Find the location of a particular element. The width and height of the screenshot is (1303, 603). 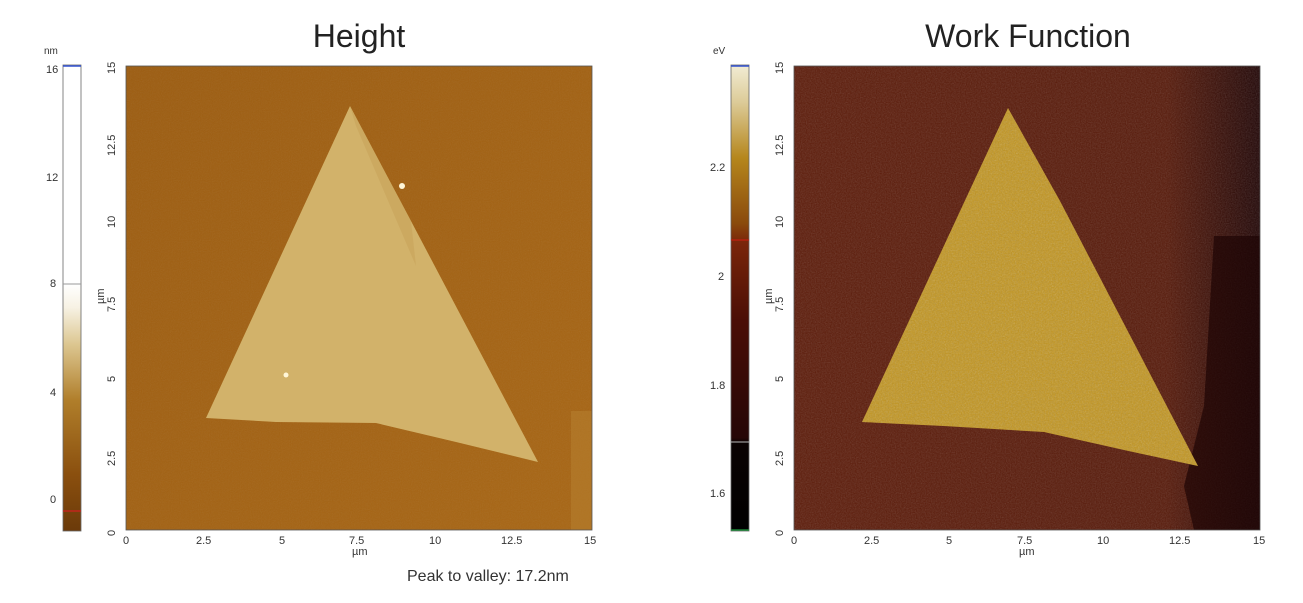

height-y-tick: 5 is located at coordinates (112, 378).